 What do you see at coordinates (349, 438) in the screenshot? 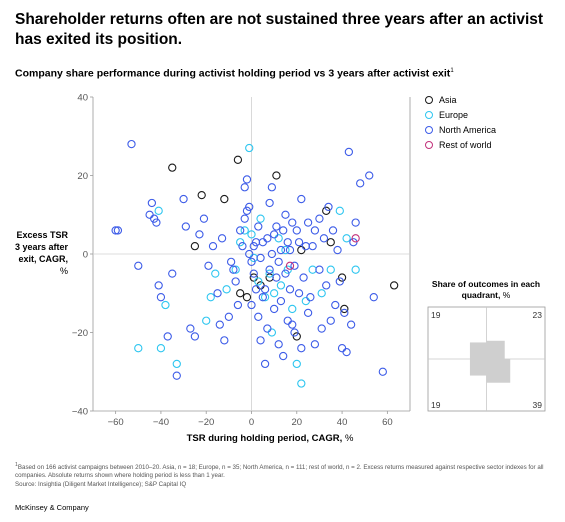
I see `x-axis-unit: %` at bounding box center [349, 438].